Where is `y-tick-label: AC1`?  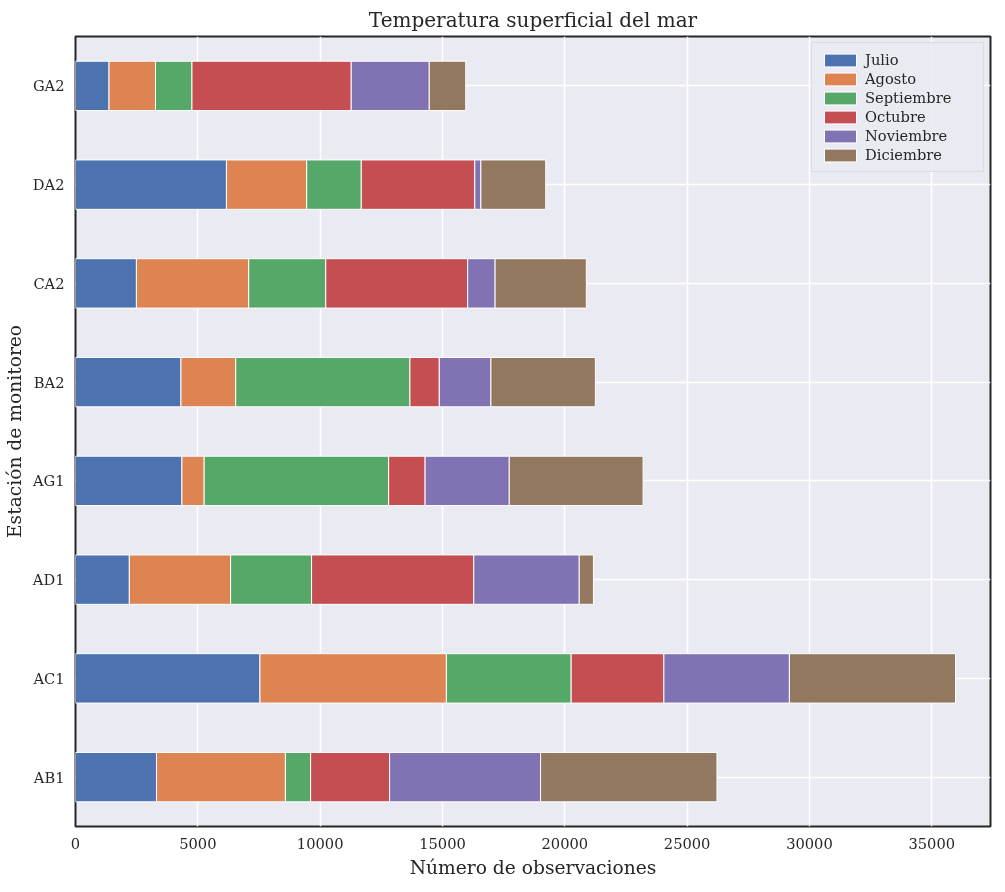
y-tick-label: AC1 is located at coordinates (48, 678).